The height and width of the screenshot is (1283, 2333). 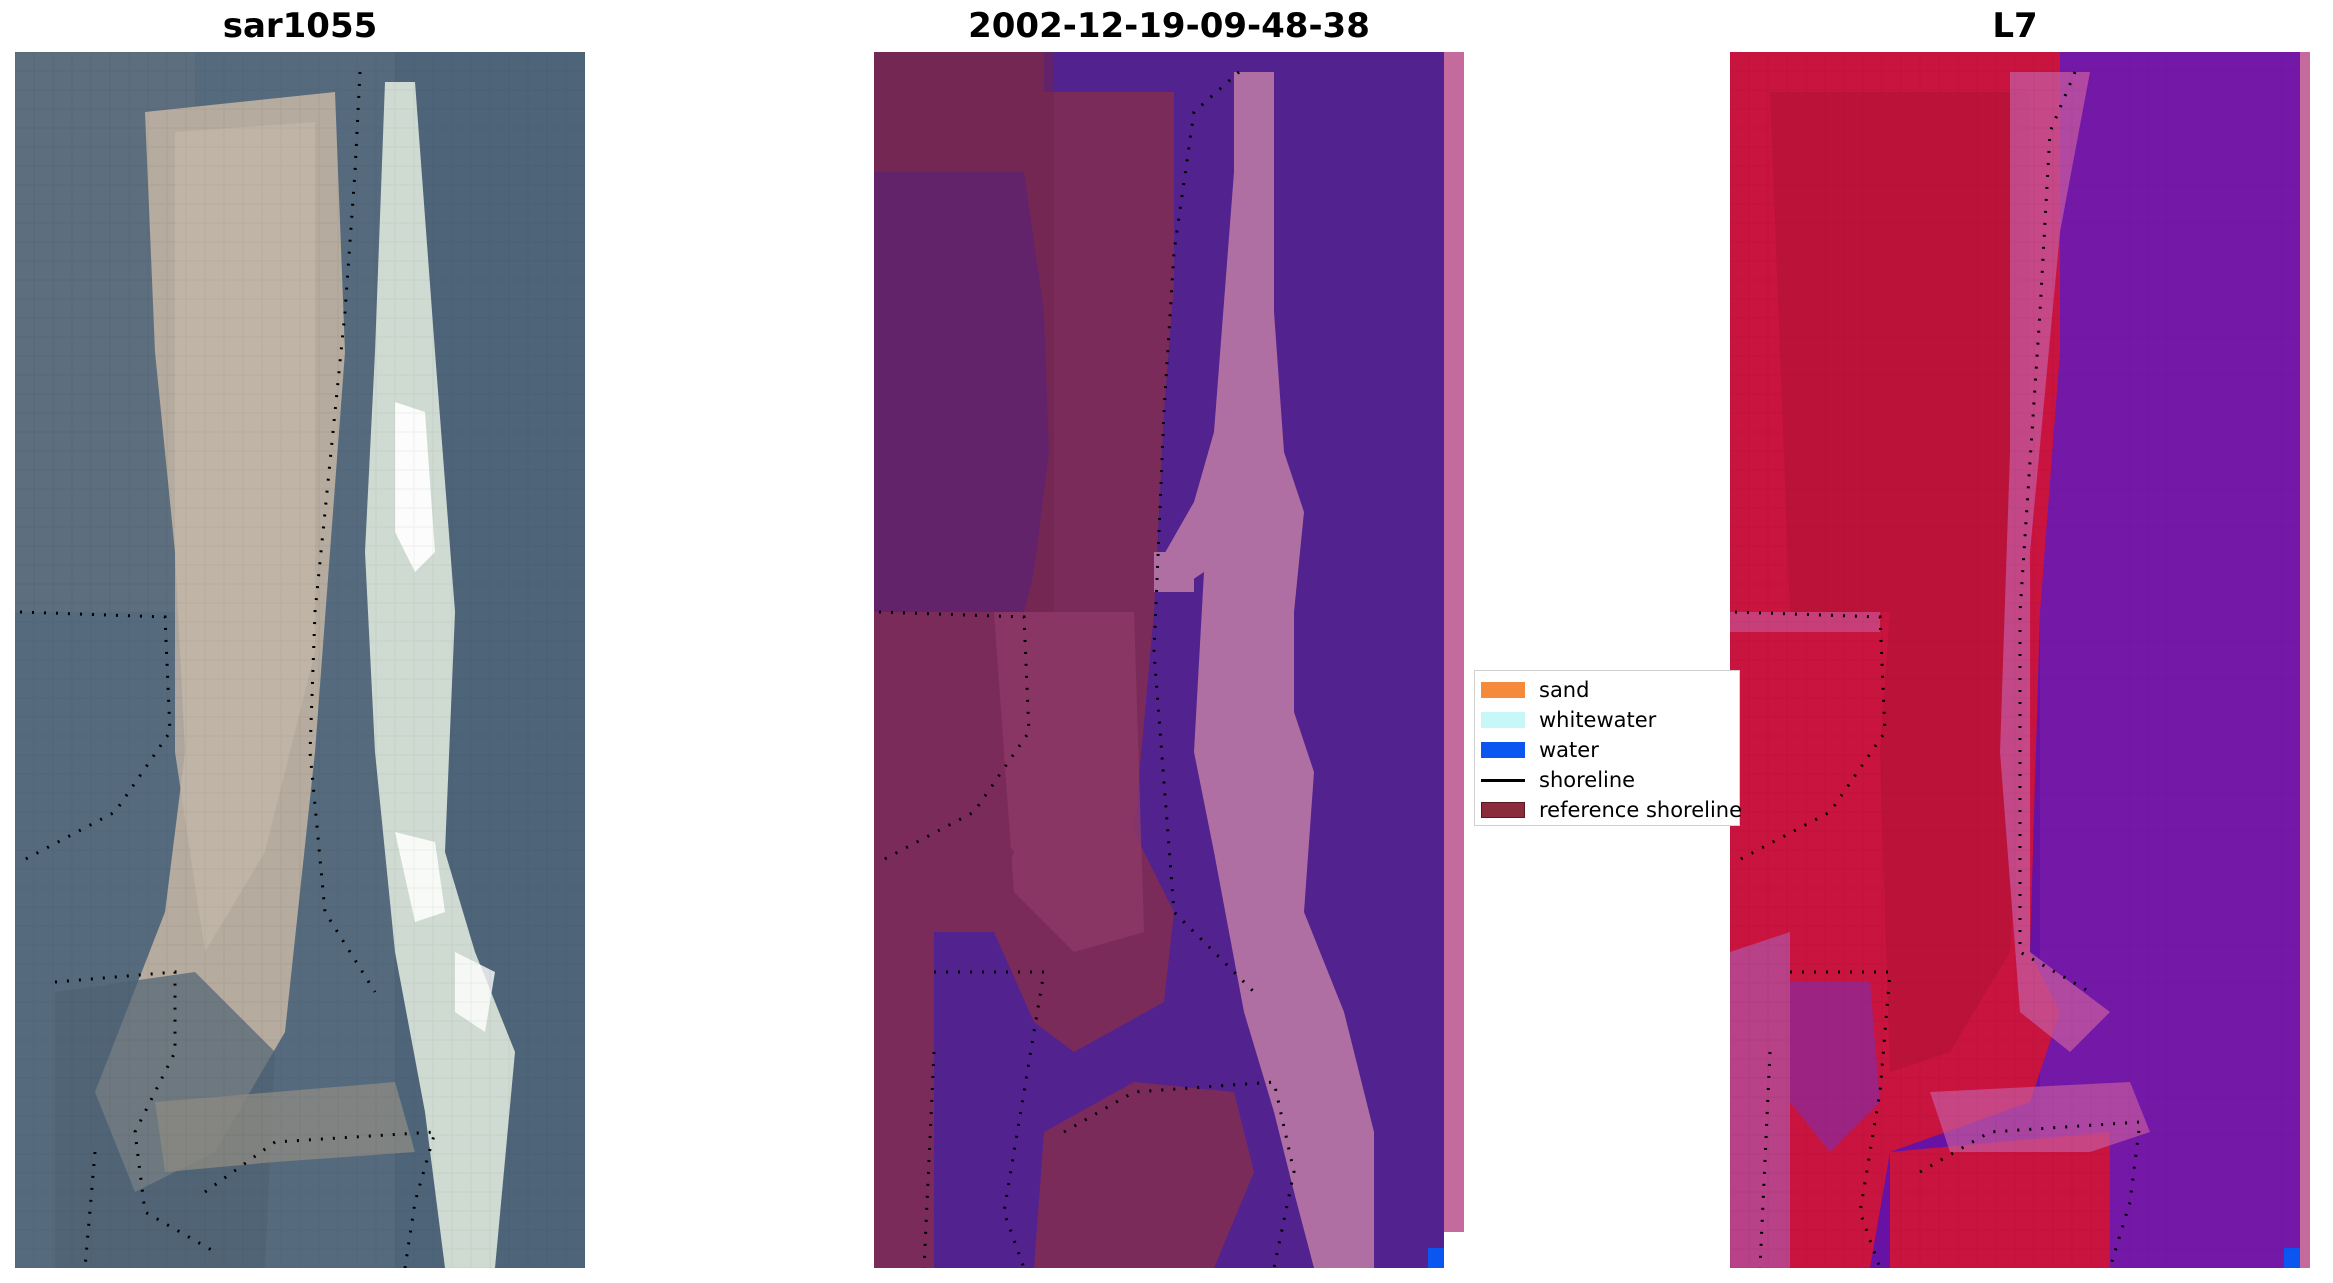 What do you see at coordinates (2015, 26) in the screenshot?
I see `panel-title-index: L7` at bounding box center [2015, 26].